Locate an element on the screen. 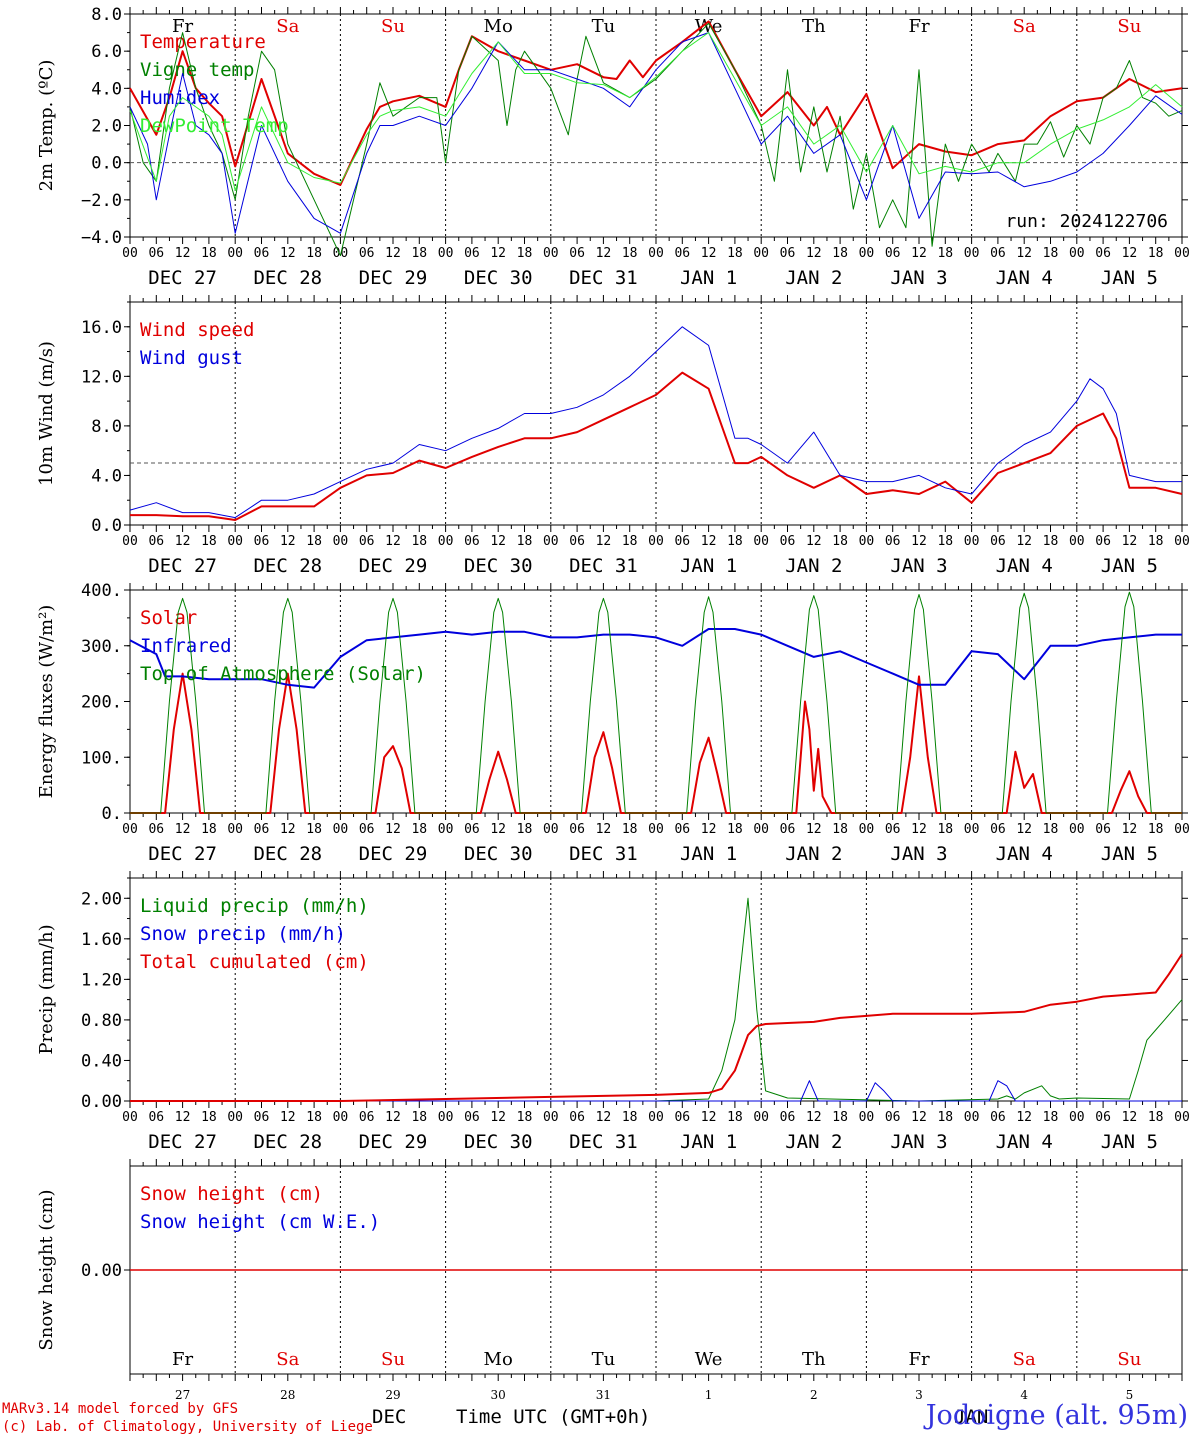 This screenshot has width=1194, height=1440. legend-entry: Liquid precip (mm/h) is located at coordinates (254, 906).